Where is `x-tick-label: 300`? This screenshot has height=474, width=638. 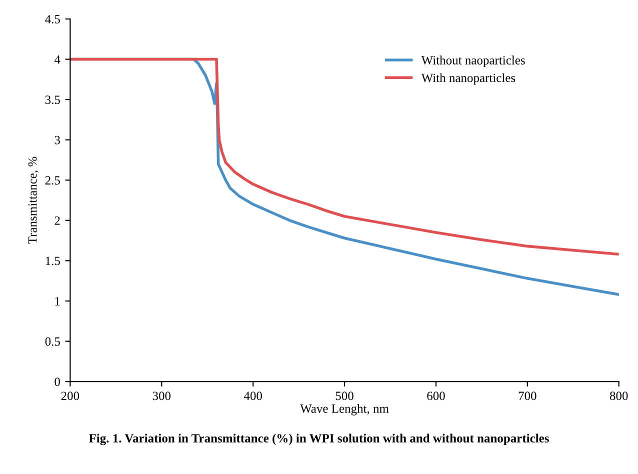
x-tick-label: 300 is located at coordinates (161, 396).